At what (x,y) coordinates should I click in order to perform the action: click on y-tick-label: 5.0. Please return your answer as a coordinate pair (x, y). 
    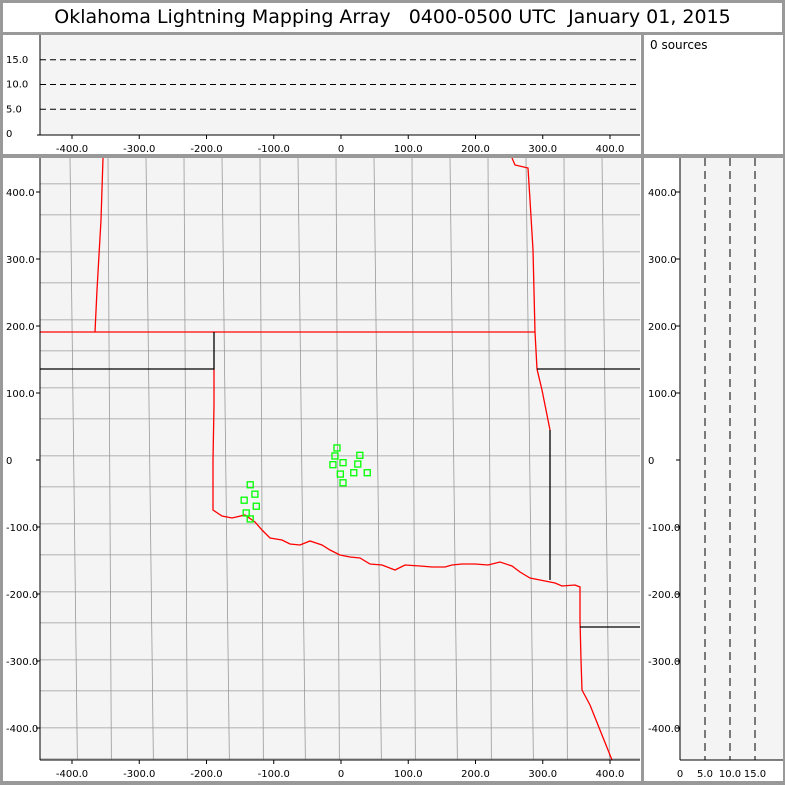
    Looking at the image, I should click on (14, 109).